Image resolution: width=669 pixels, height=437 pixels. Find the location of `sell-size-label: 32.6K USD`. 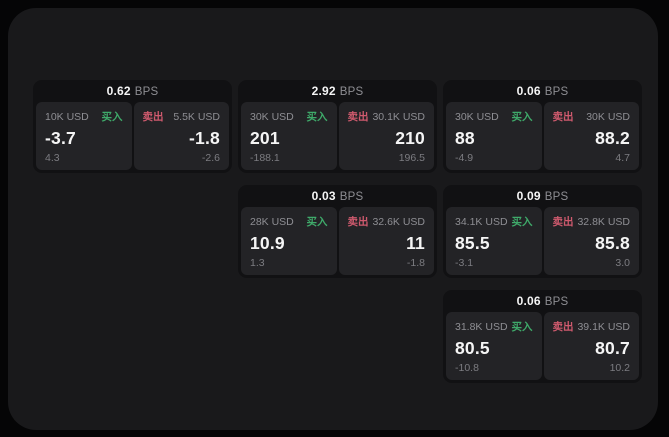

sell-size-label: 32.6K USD is located at coordinates (398, 222).